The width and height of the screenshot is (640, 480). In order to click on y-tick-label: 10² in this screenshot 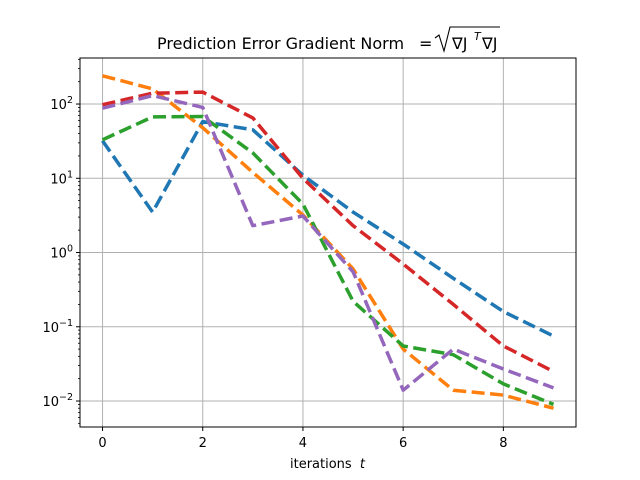, I will do `click(61, 104)`.